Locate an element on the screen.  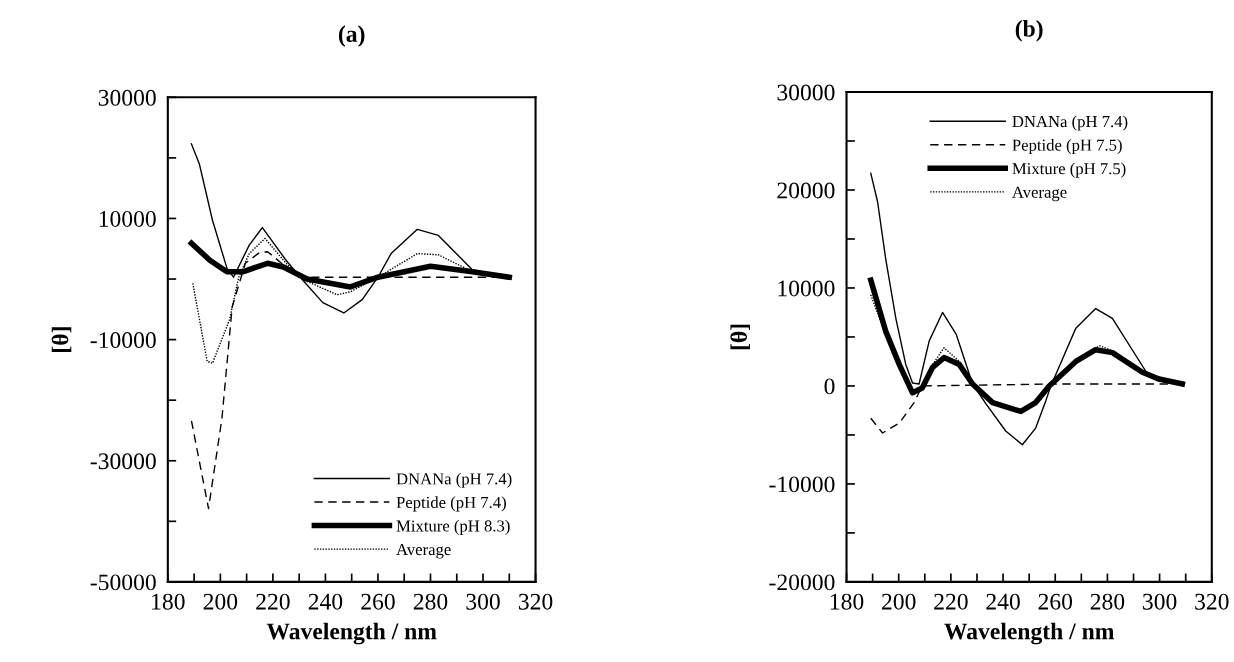
legend-label: Mixture (pH 7.5) is located at coordinates (1069, 170).